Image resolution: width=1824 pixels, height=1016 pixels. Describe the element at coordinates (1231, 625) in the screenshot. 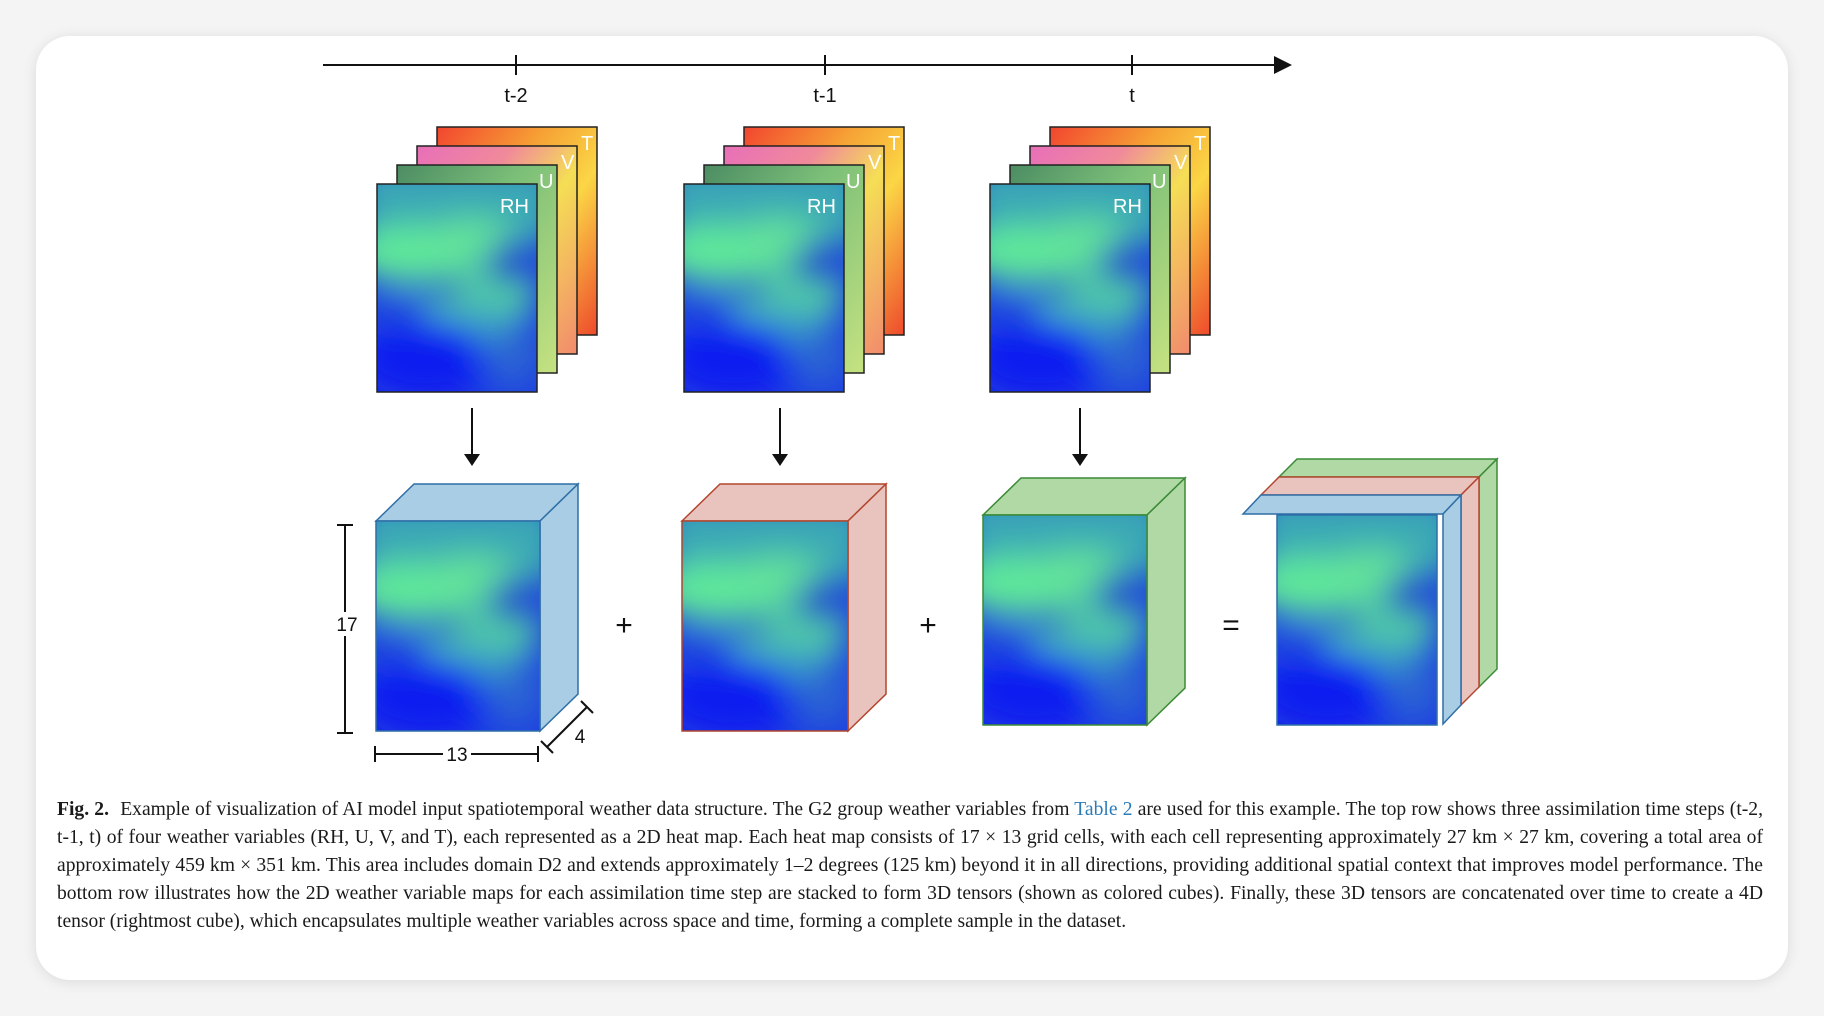

I see `operator-equals: =` at that location.